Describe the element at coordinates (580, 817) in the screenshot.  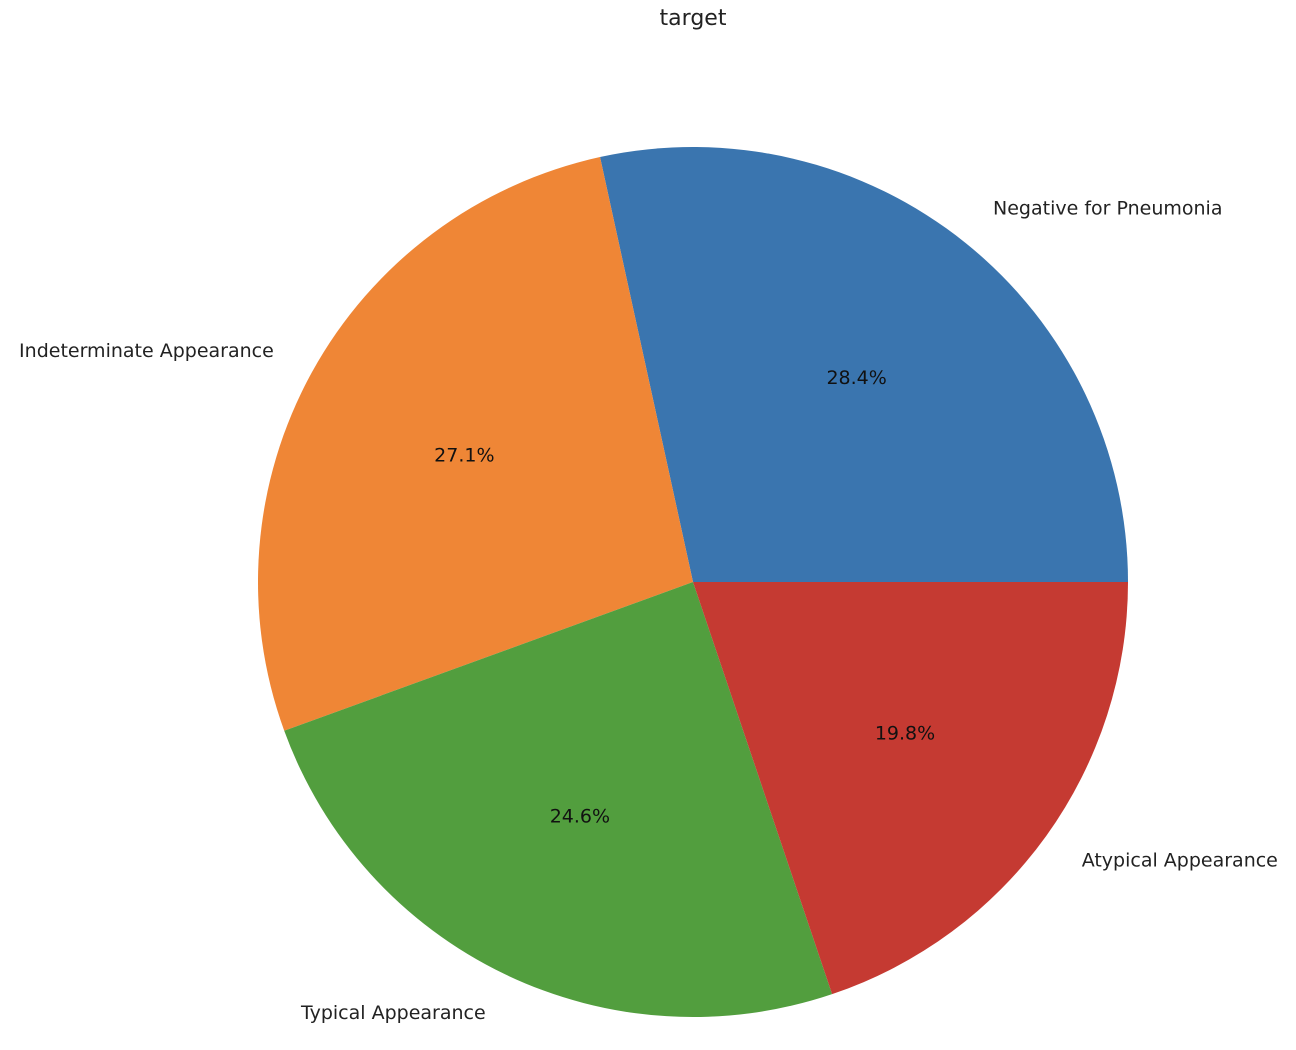
I see `slice-percent-label: 24.6%` at that location.